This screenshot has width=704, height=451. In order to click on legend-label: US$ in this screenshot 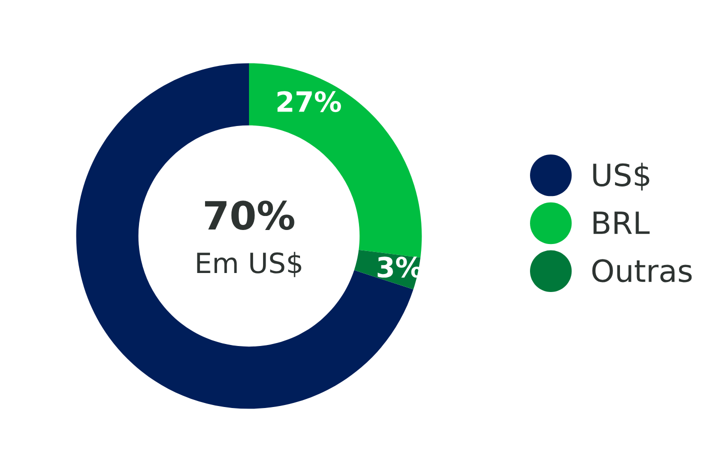, I will do `click(621, 176)`.